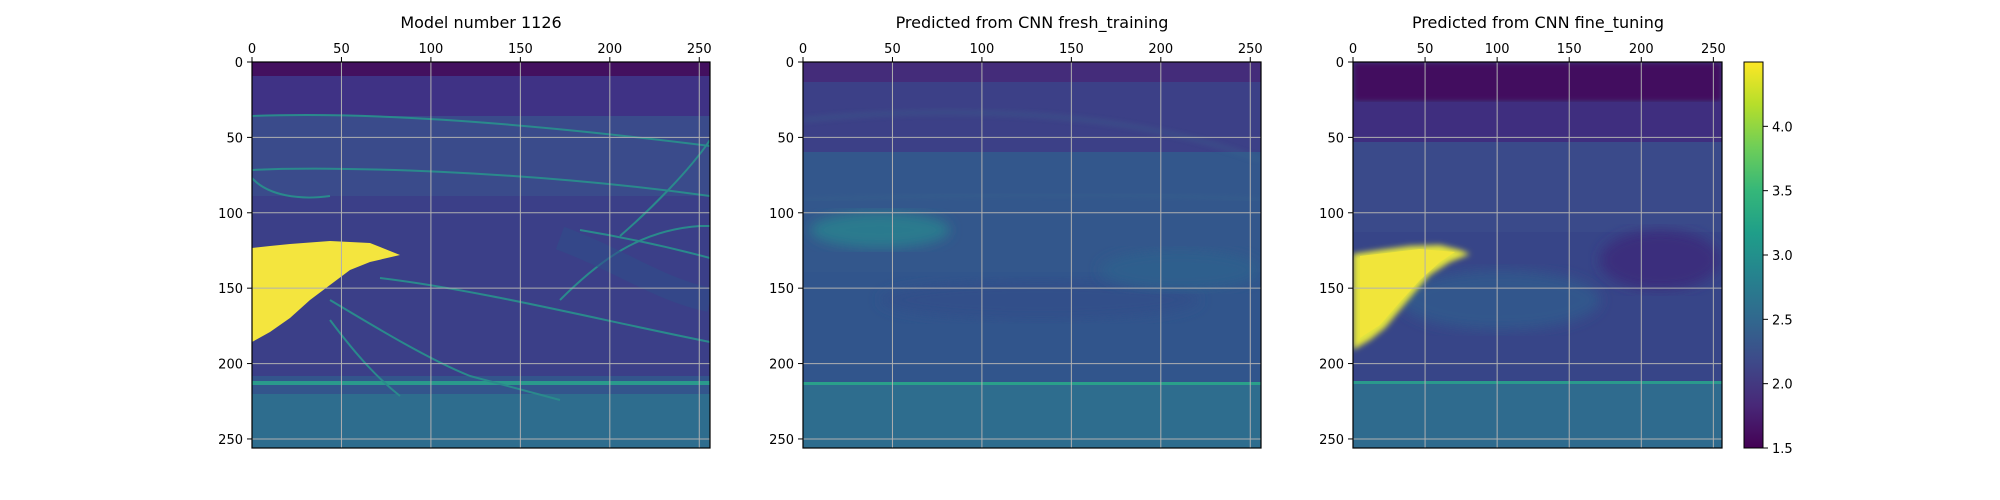  What do you see at coordinates (1782, 192) in the screenshot?
I see `colorbar-tick-label: 3.5` at bounding box center [1782, 192].